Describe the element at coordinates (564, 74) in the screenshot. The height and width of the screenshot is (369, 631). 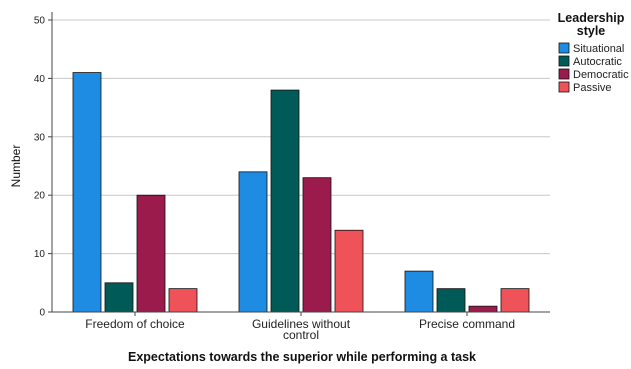
I see `legend-swatch-democratic` at that location.